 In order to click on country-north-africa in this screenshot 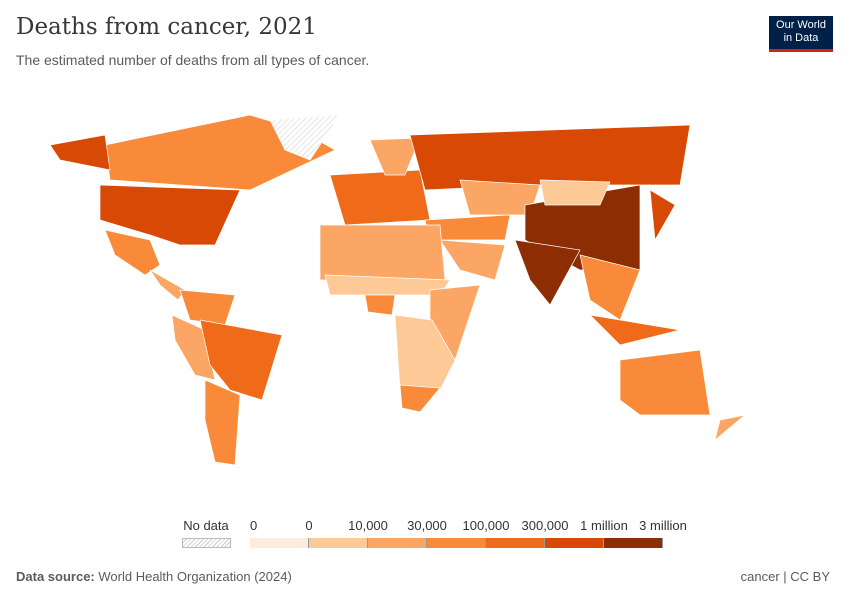, I will do `click(382, 252)`.